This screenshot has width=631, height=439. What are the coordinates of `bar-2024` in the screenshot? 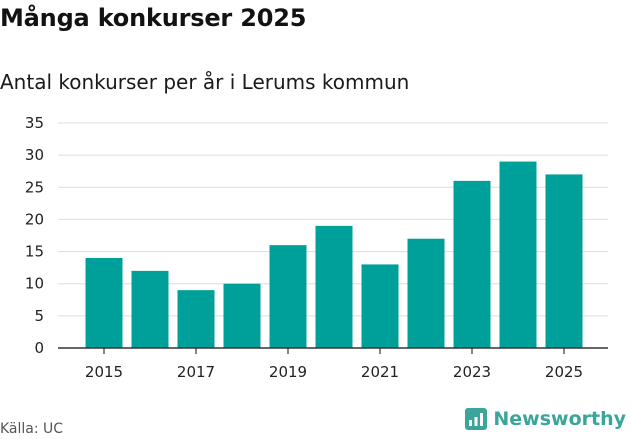 It's located at (518, 254).